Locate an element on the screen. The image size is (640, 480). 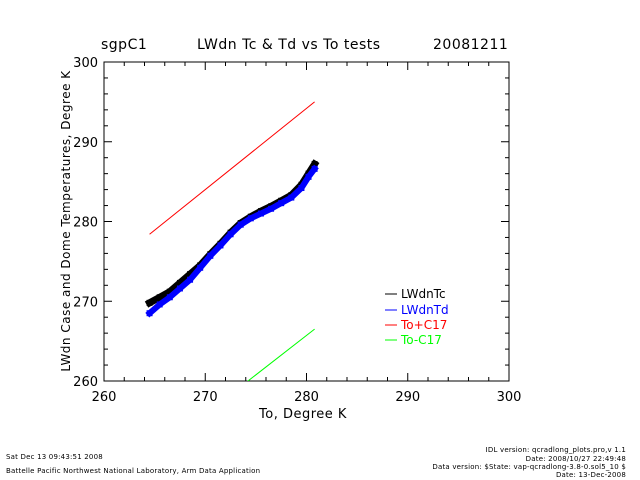
x-axis-label: To, Degree K is located at coordinates (302, 414).